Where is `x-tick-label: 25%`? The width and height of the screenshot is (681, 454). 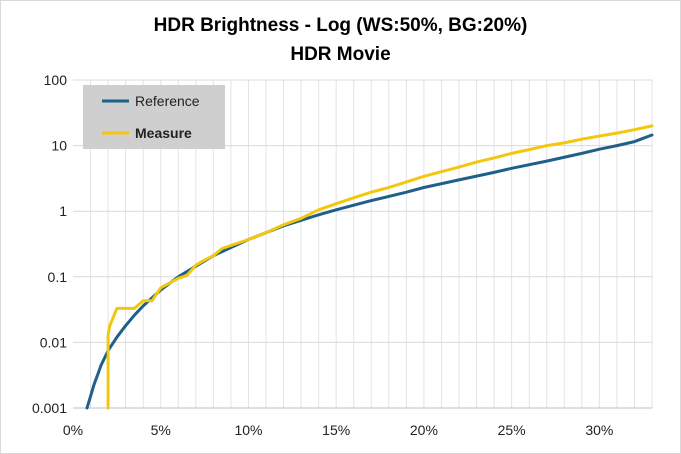 x-tick-label: 25% is located at coordinates (512, 430).